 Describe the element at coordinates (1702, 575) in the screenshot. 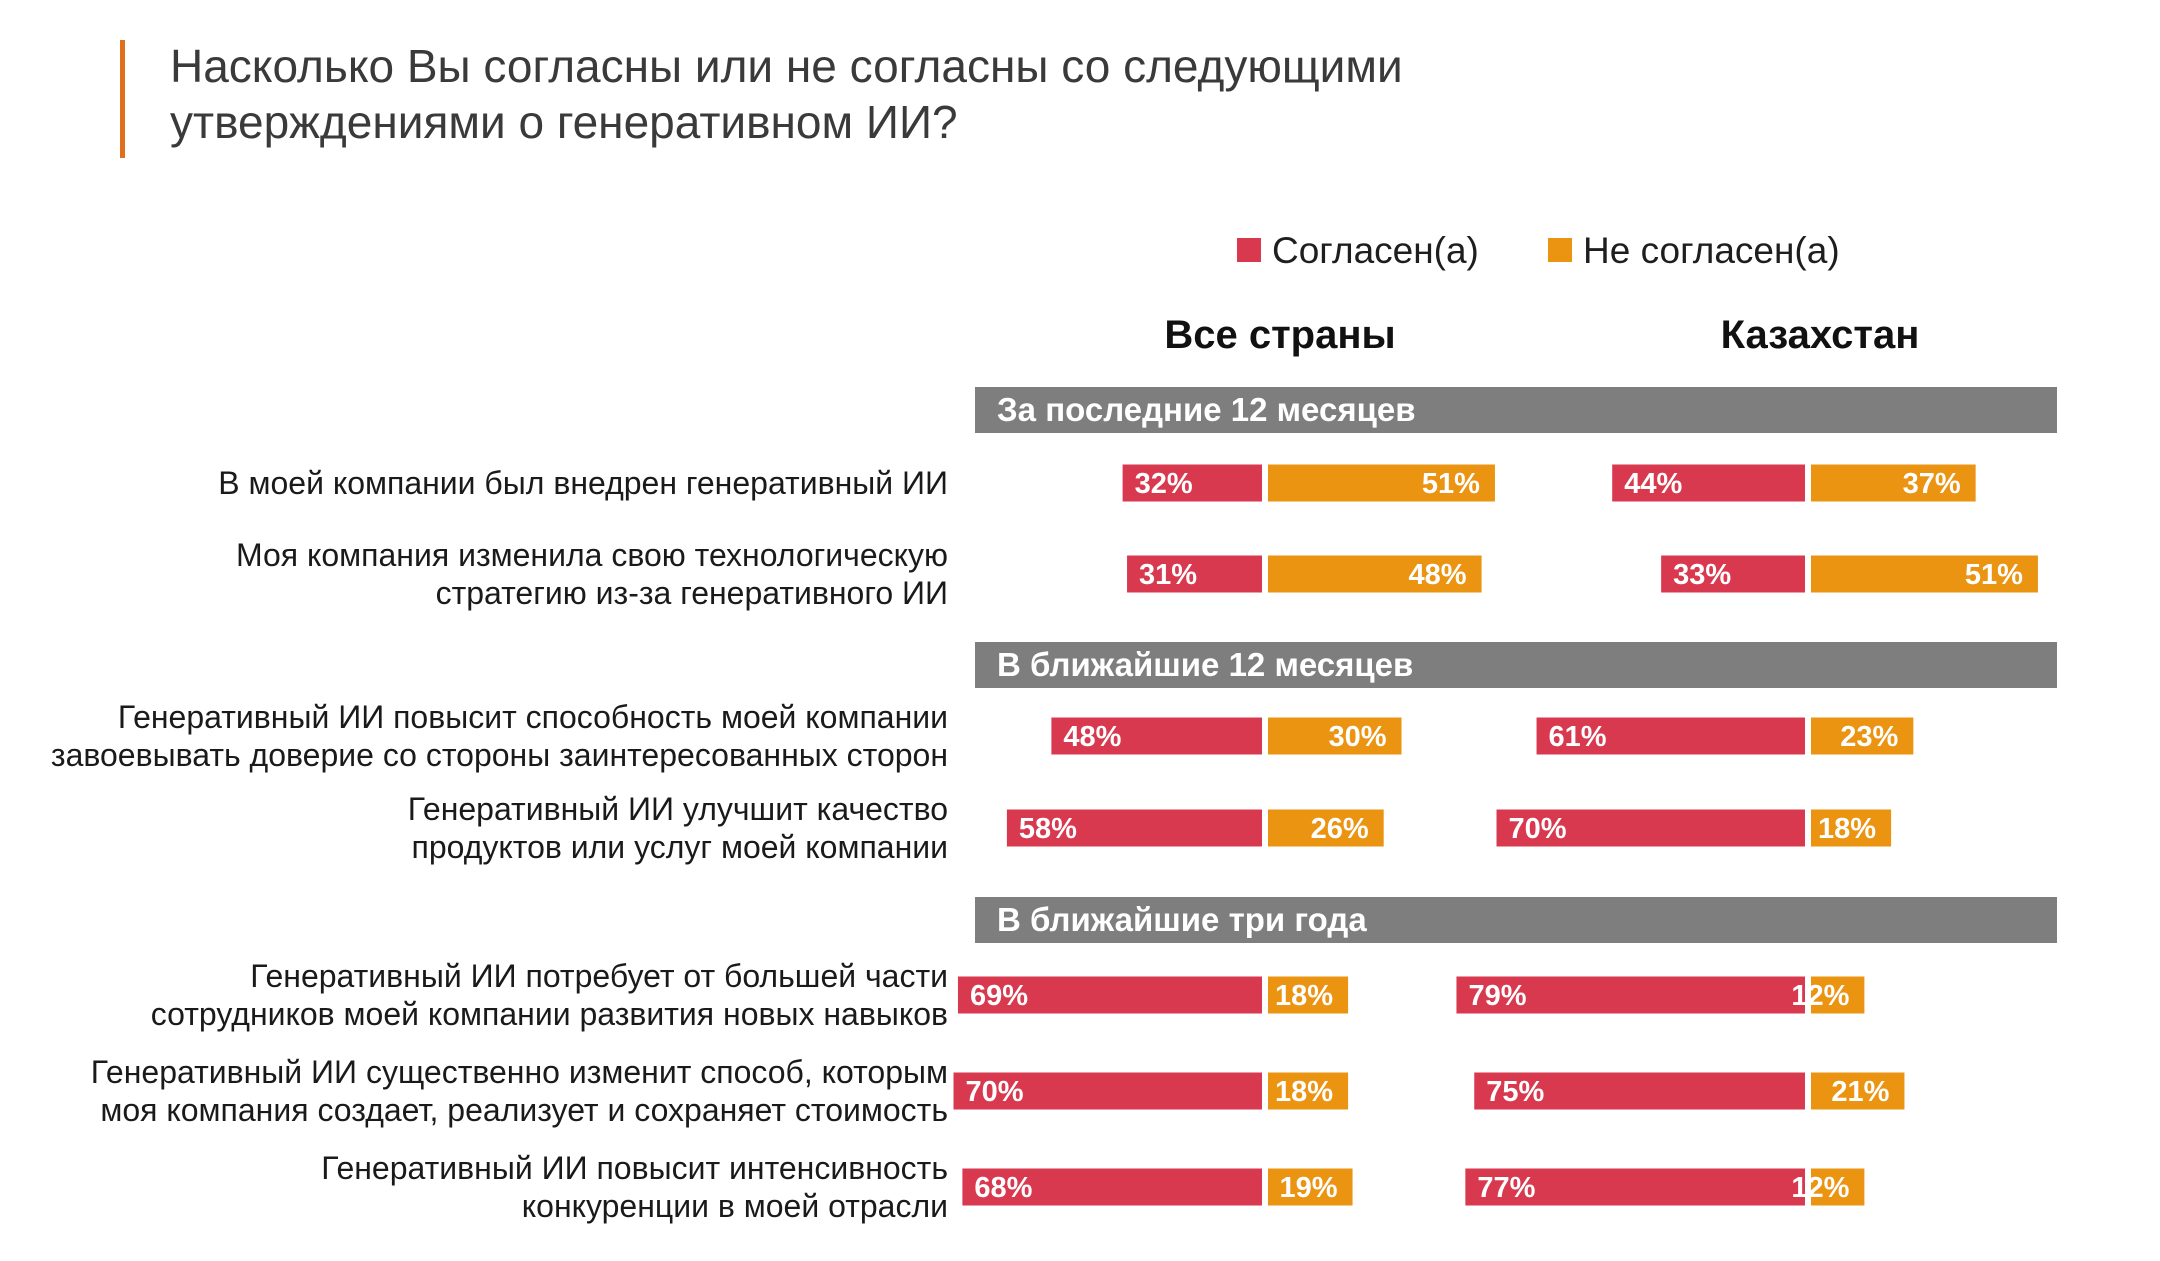

I see `bar-label-agree: 33%` at that location.